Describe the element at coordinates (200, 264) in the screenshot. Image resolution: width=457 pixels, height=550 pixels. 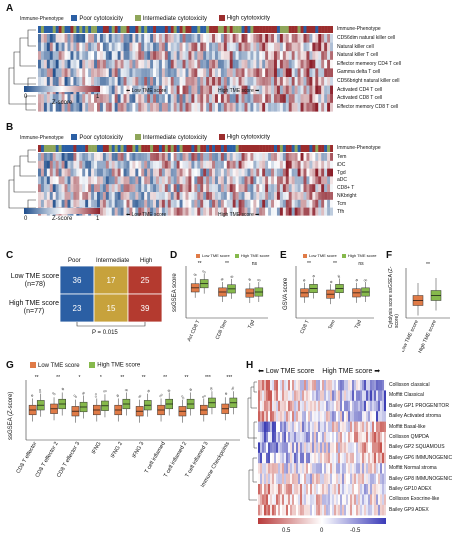
I see `significance-label: **` at that location.